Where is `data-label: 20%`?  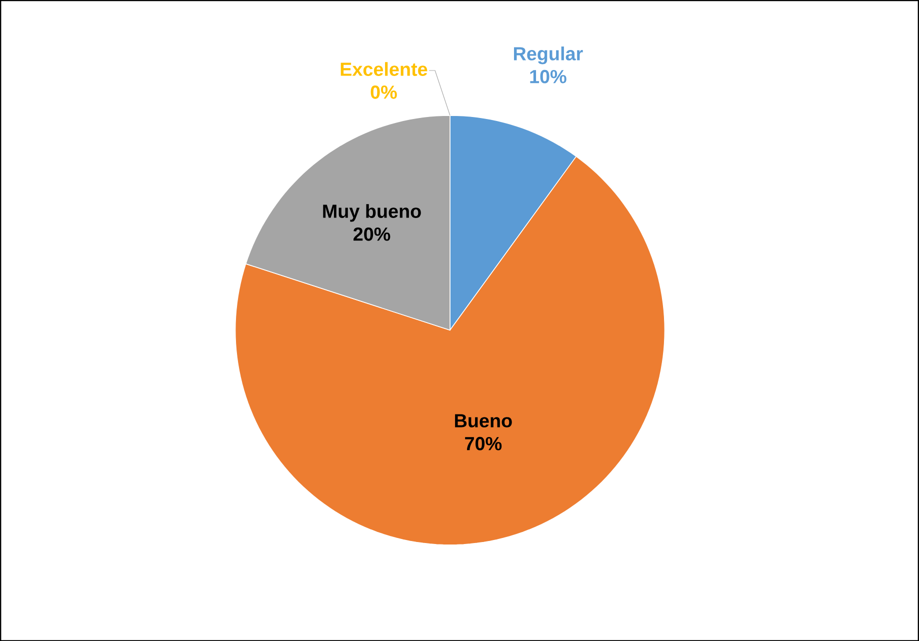
data-label: 20% is located at coordinates (372, 234).